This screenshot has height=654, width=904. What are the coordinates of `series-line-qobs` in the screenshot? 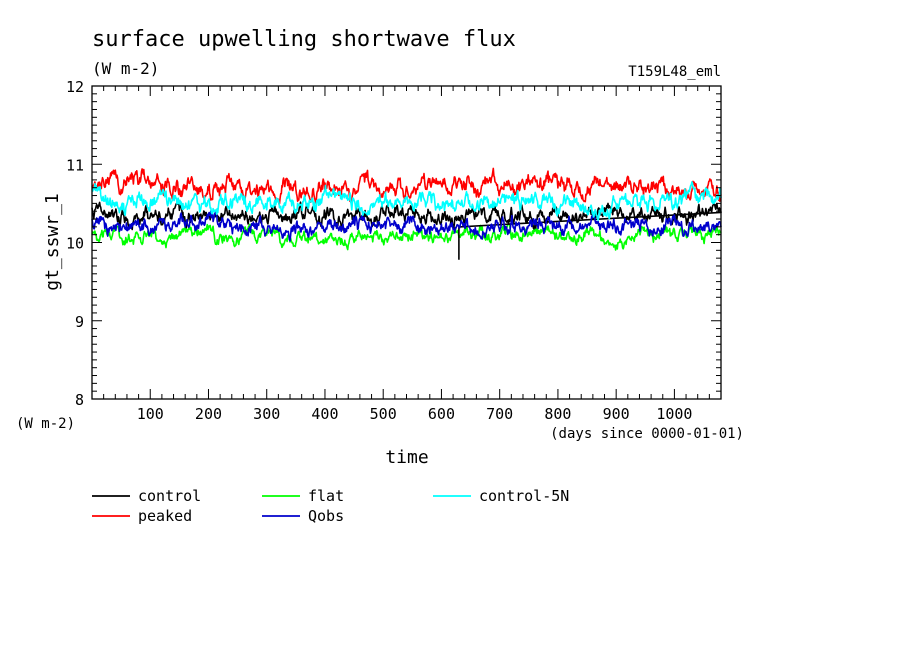 It's located at (406, 226).